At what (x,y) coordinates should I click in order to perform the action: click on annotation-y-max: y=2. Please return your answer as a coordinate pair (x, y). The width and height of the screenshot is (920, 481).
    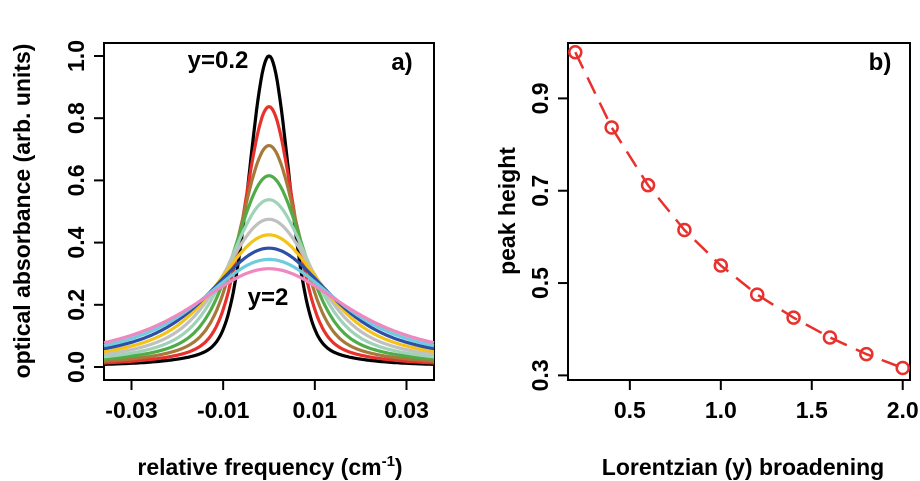
    Looking at the image, I should click on (268, 297).